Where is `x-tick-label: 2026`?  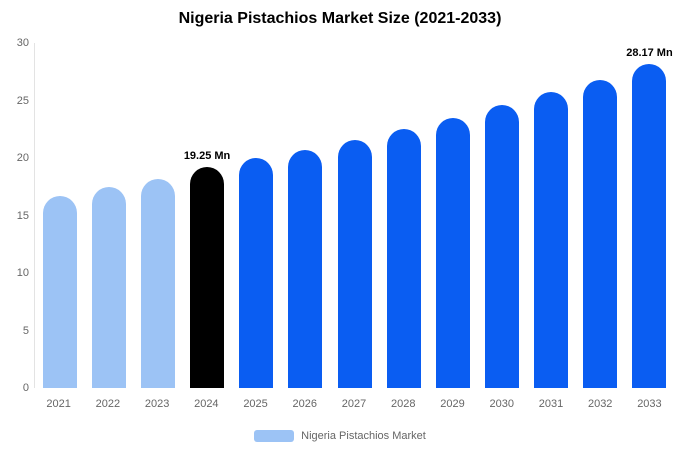 x-tick-label: 2026 is located at coordinates (305, 404).